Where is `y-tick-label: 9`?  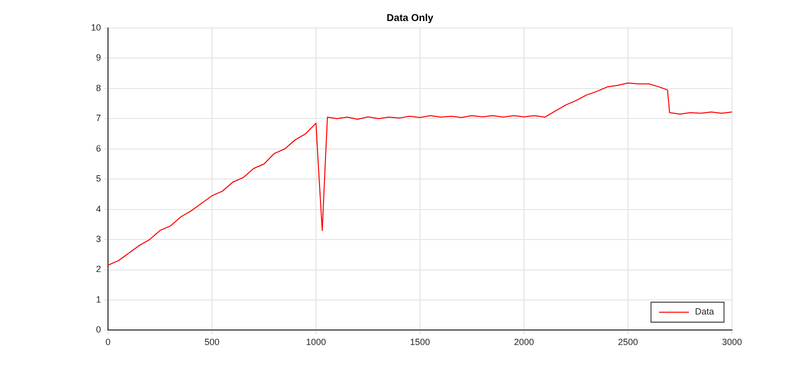 y-tick-label: 9 is located at coordinates (99, 57).